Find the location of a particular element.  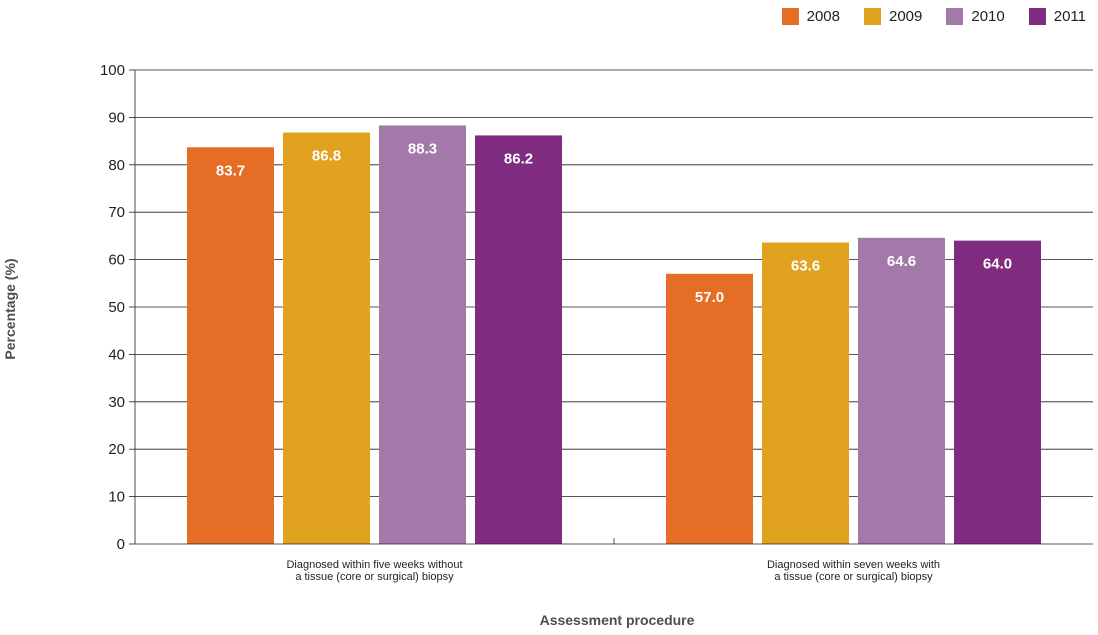

x-category-label-line: Diagnosed within seven weeks with is located at coordinates (853, 565).